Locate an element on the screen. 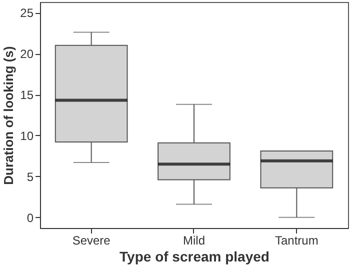 The image size is (352, 272). x-tick-label: Tantrum is located at coordinates (296, 241).